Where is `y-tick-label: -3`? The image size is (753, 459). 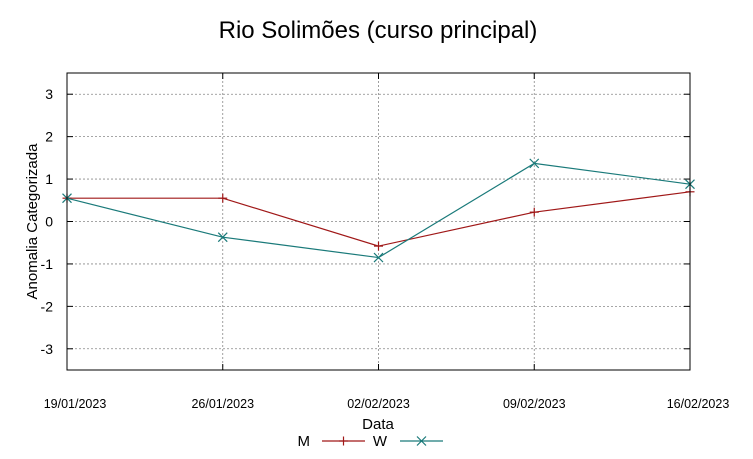
y-tick-label: -3 is located at coordinates (47, 349).